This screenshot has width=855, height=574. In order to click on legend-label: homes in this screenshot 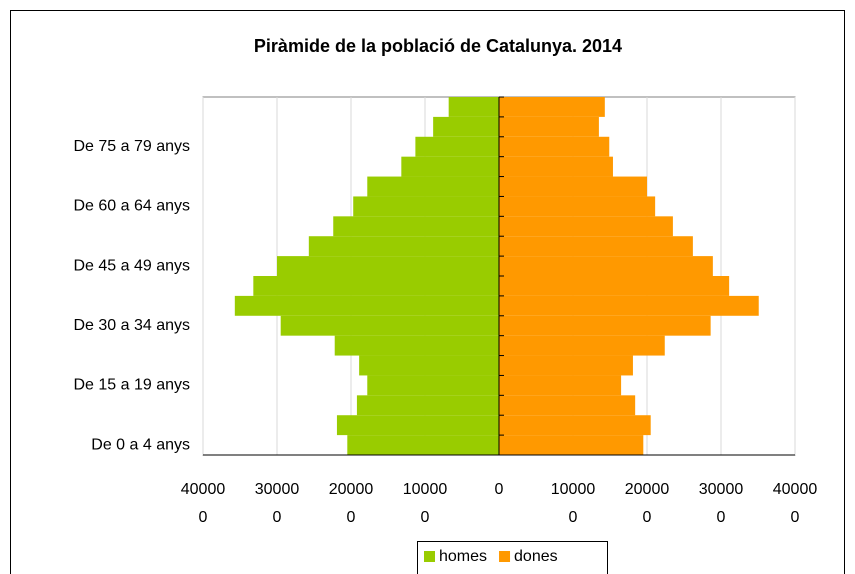, I will do `click(463, 556)`.